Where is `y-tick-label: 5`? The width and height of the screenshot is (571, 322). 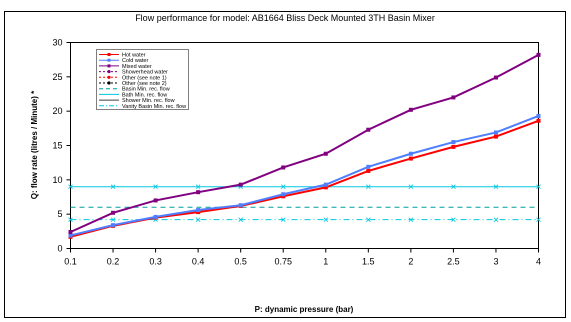 y-tick-label: 5 is located at coordinates (59, 214).